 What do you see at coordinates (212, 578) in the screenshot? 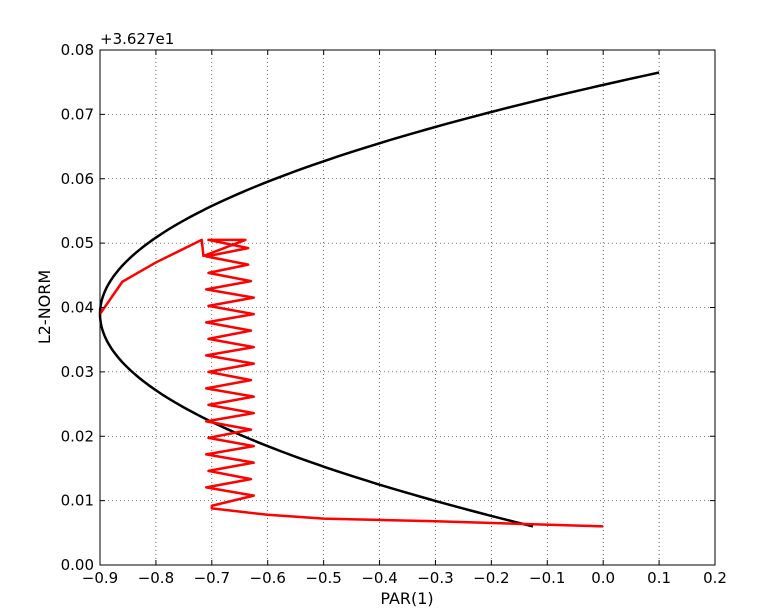
I see `x-tick-label: −0.7` at bounding box center [212, 578].